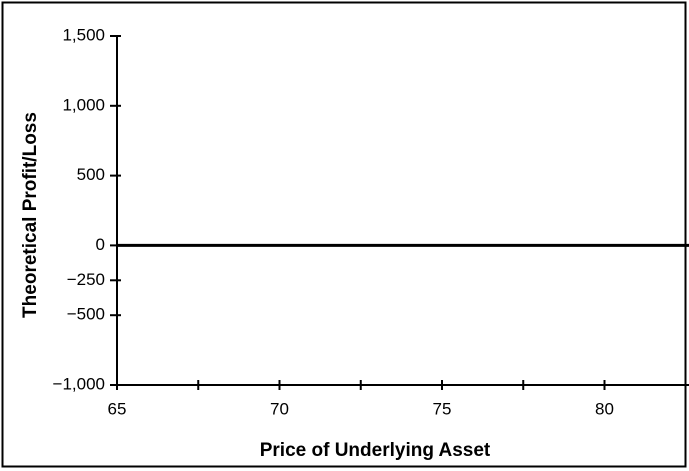 Image resolution: width=689 pixels, height=471 pixels. Describe the element at coordinates (91, 174) in the screenshot. I see `y-tick-label: 500` at that location.